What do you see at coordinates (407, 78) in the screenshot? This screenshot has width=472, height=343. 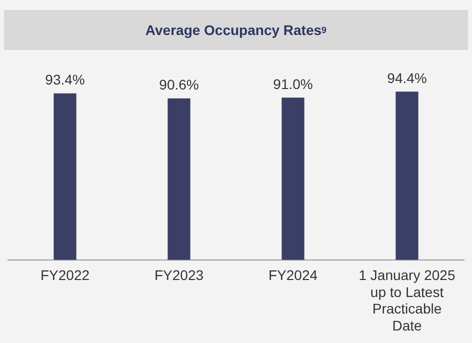 I see `data-label: 94.4%` at bounding box center [407, 78].